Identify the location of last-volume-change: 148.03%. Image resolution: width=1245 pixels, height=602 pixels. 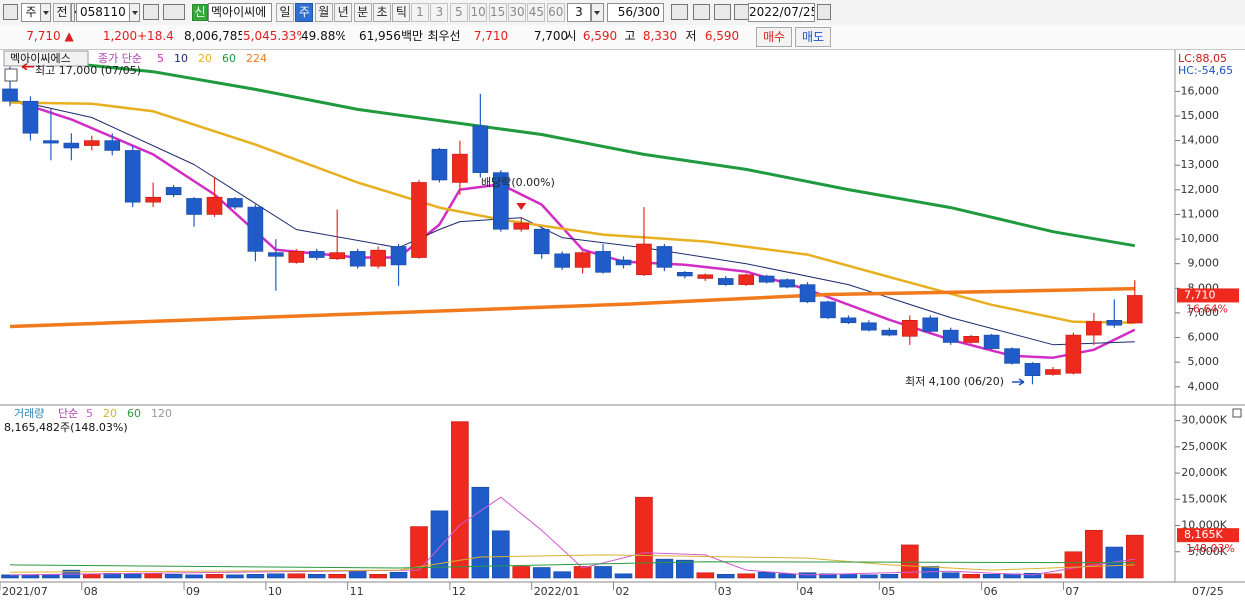
(1210, 548).